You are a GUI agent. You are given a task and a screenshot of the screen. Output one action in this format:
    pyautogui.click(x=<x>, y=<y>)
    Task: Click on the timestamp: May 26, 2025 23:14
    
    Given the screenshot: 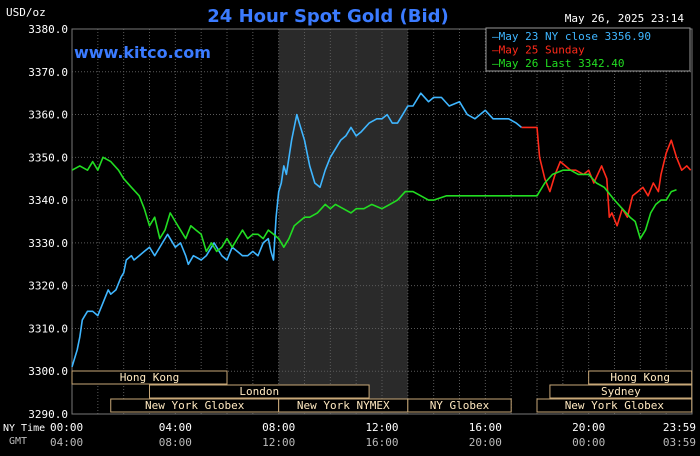 What is the action you would take?
    pyautogui.click(x=625, y=18)
    